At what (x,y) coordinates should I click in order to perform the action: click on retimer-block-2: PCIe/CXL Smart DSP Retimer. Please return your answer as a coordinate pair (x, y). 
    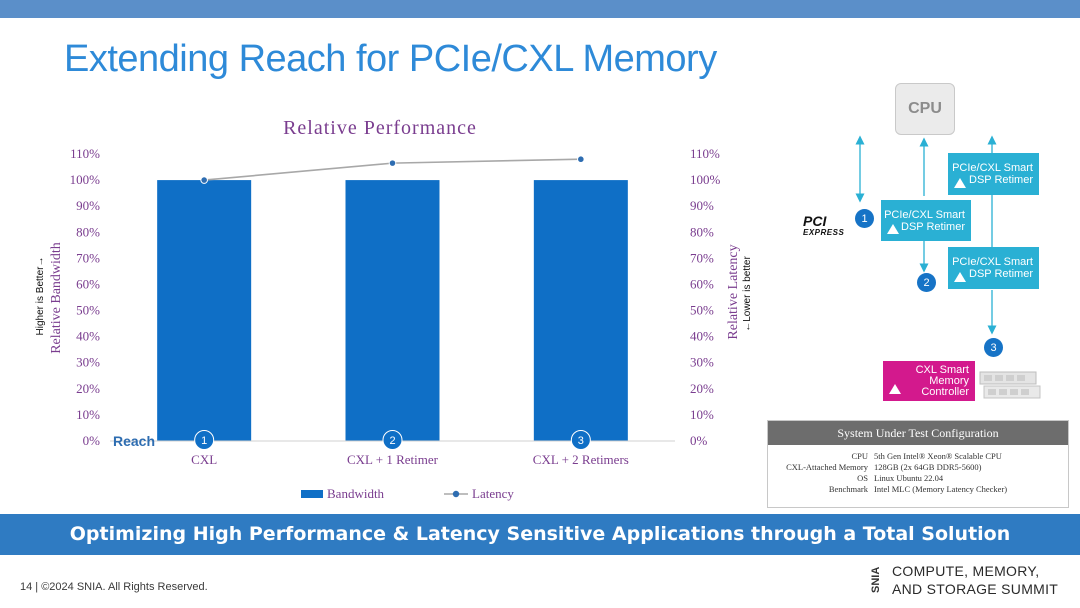
    Looking at the image, I should click on (993, 174).